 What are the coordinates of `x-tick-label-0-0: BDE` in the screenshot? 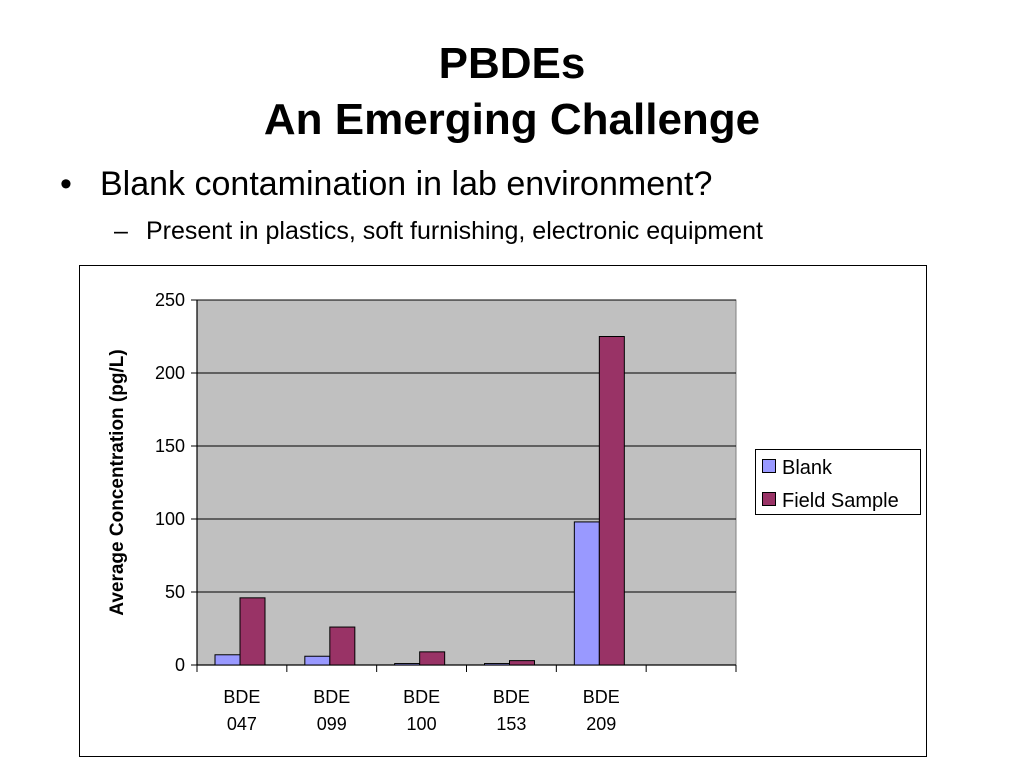 It's located at (241, 697).